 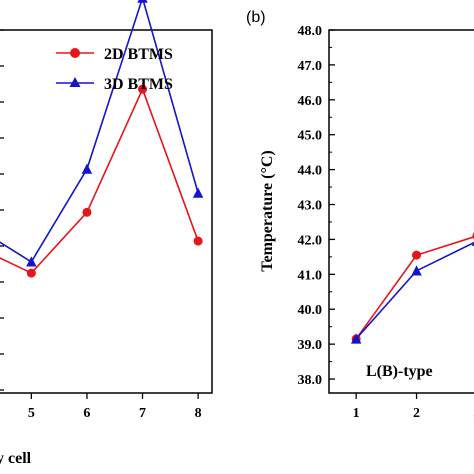 I want to click on legend-marker-2d, so click(x=75, y=53).